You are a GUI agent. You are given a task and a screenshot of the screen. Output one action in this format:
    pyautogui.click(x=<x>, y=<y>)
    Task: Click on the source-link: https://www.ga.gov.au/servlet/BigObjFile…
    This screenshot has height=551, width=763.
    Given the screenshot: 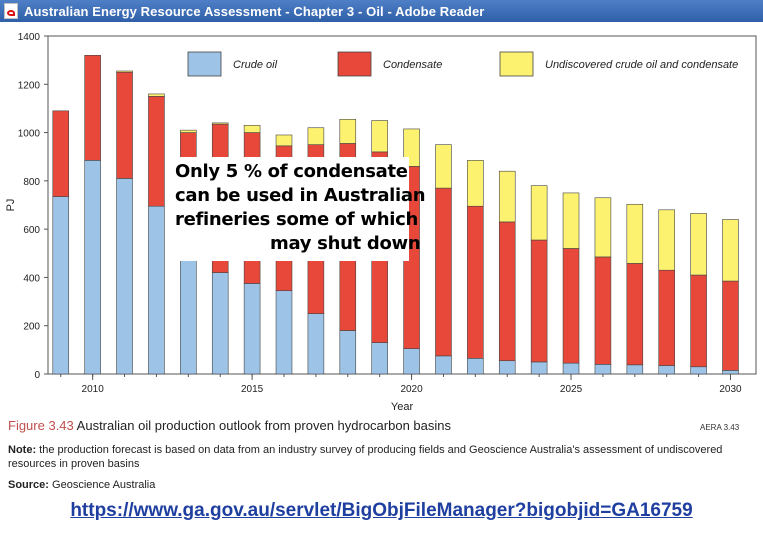 What is the action you would take?
    pyautogui.click(x=381, y=510)
    